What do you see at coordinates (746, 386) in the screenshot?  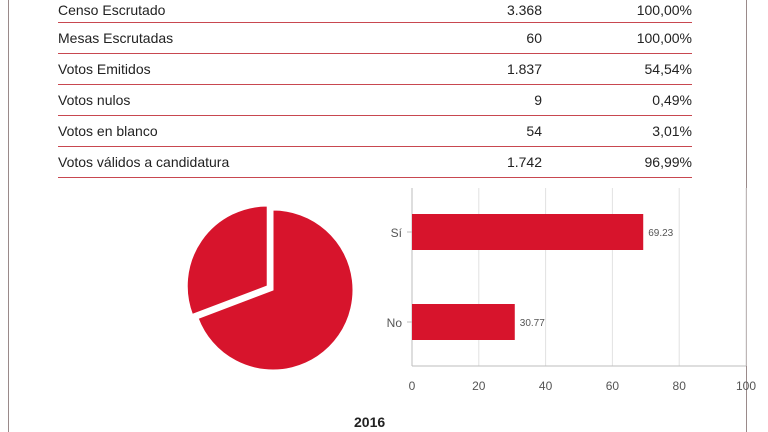 I see `x-tick-label: 100` at bounding box center [746, 386].